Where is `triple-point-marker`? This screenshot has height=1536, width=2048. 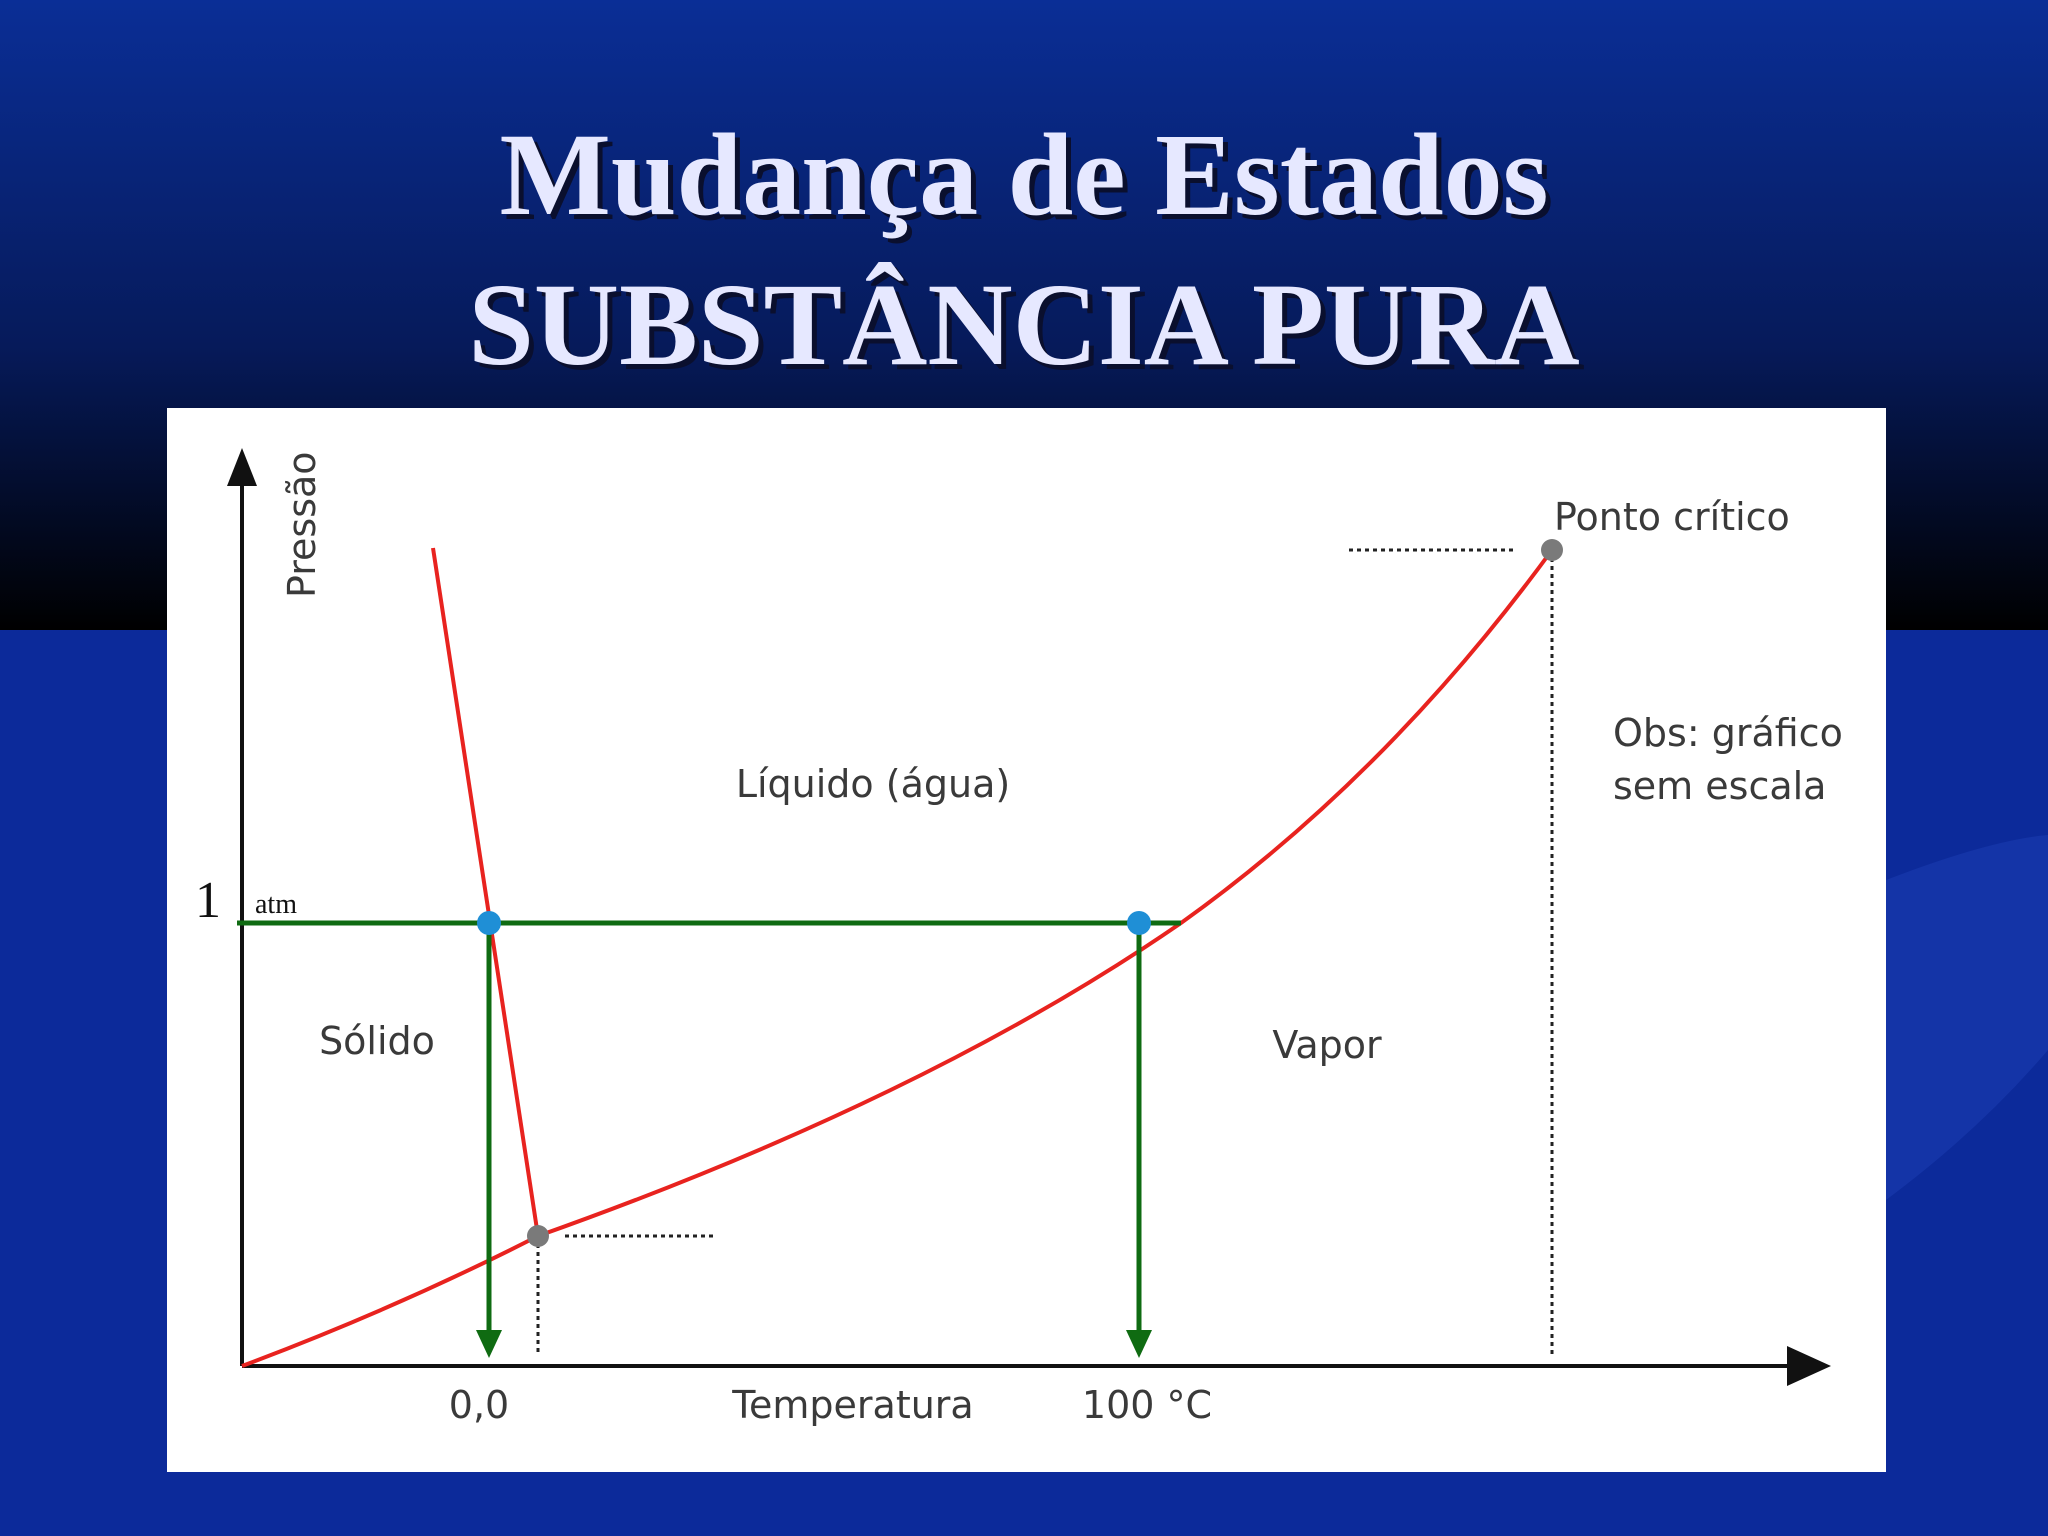
triple-point-marker is located at coordinates (538, 1236).